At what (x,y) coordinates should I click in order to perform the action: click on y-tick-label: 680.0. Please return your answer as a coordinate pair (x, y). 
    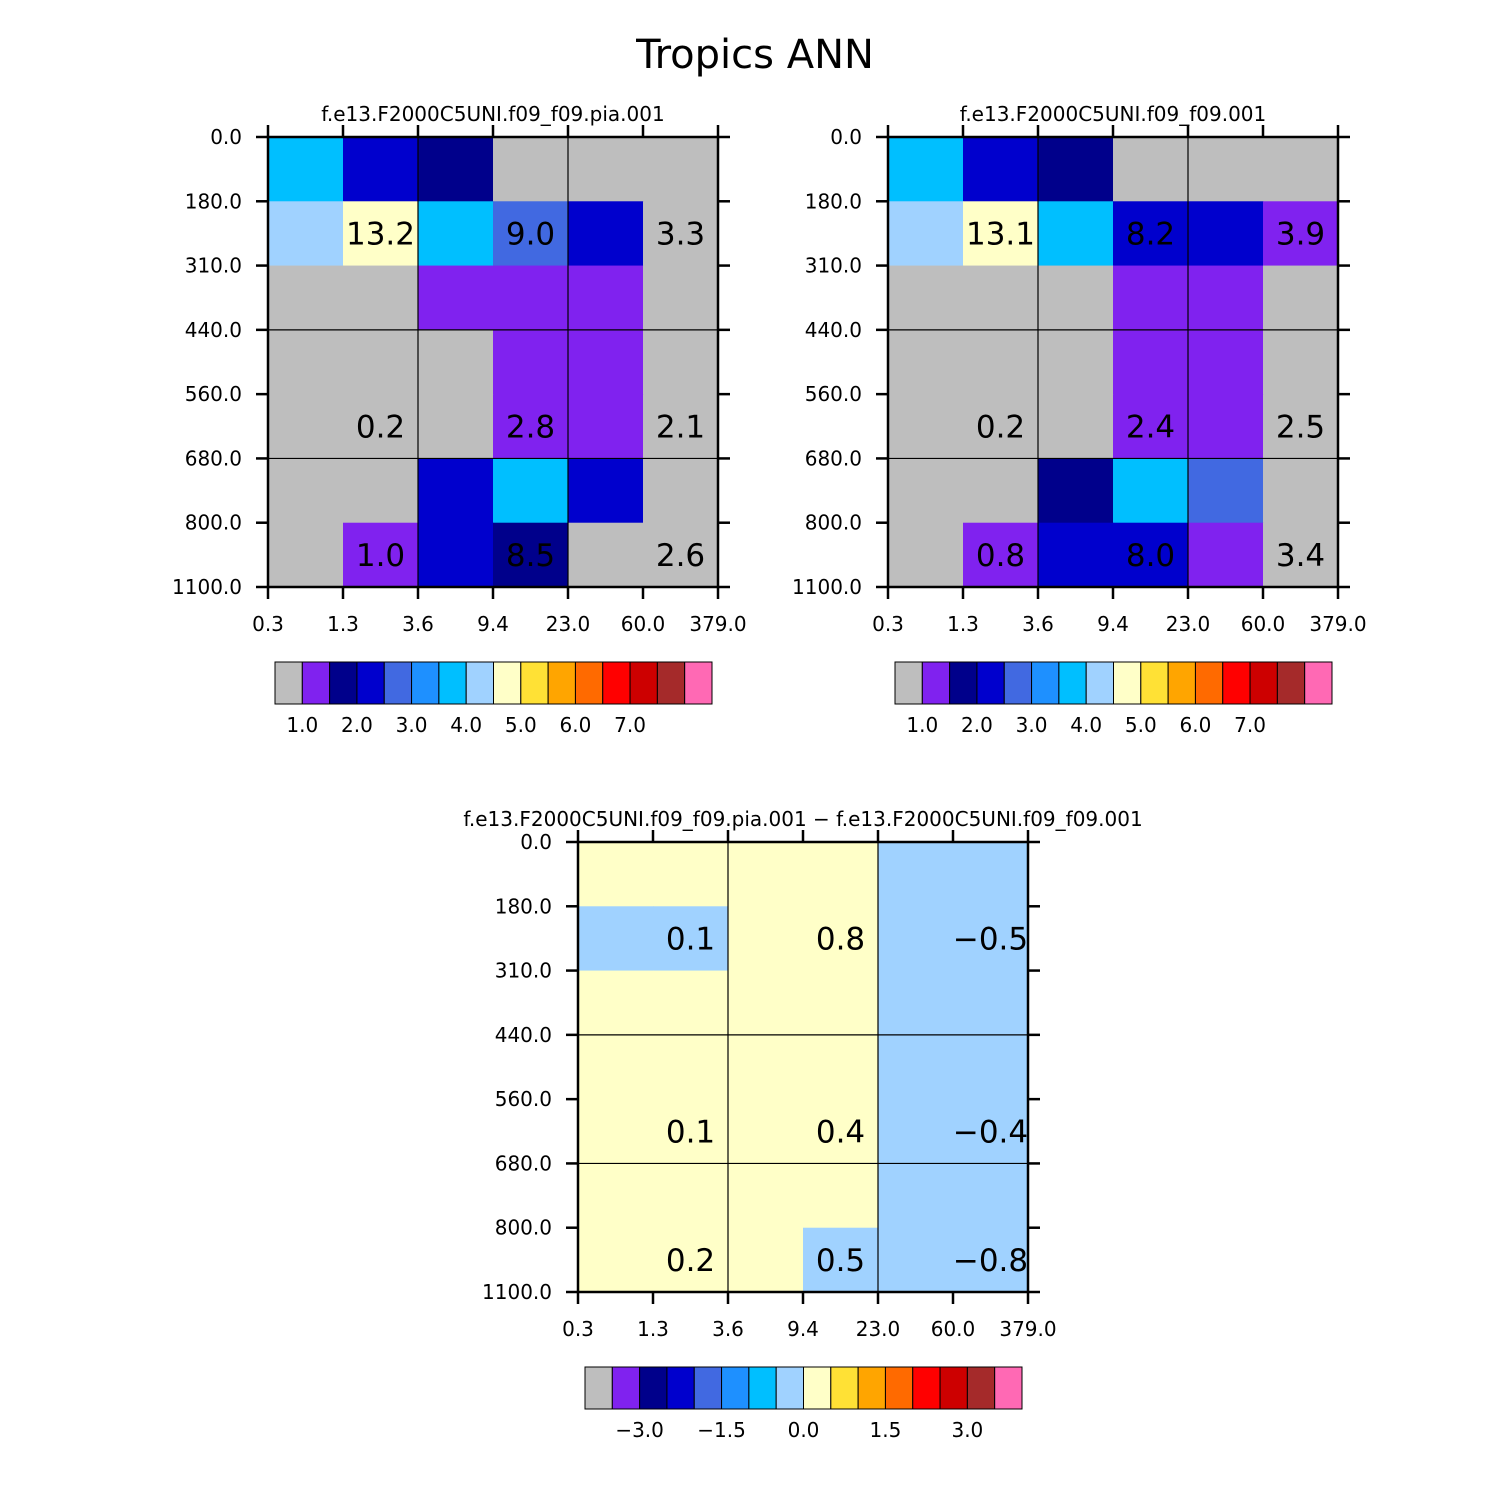
    Looking at the image, I should click on (523, 1163).